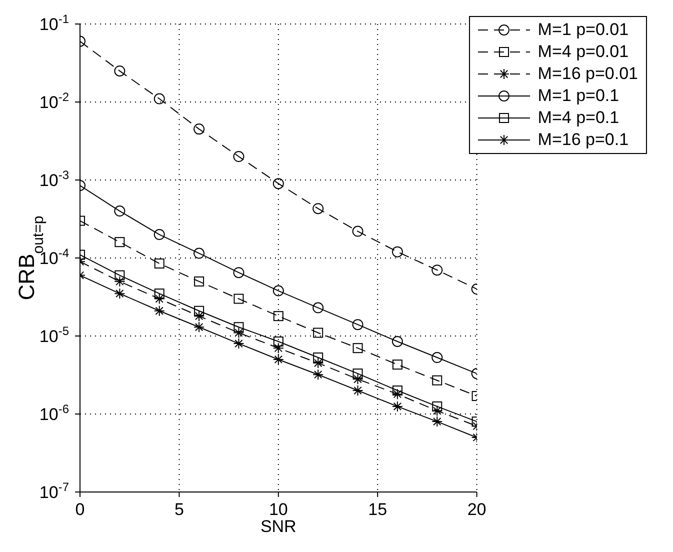 Image resolution: width=673 pixels, height=552 pixels. What do you see at coordinates (476, 509) in the screenshot?
I see `x-tick-label: 20` at bounding box center [476, 509].